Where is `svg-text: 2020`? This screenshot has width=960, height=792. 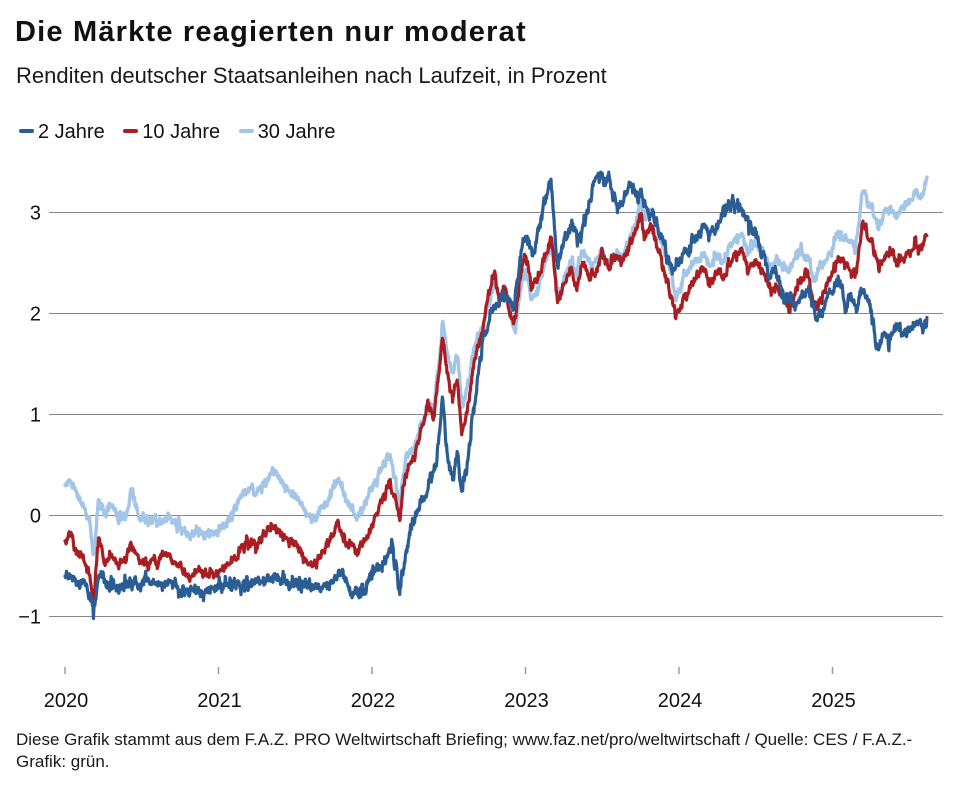 svg-text: 2020 is located at coordinates (66, 701).